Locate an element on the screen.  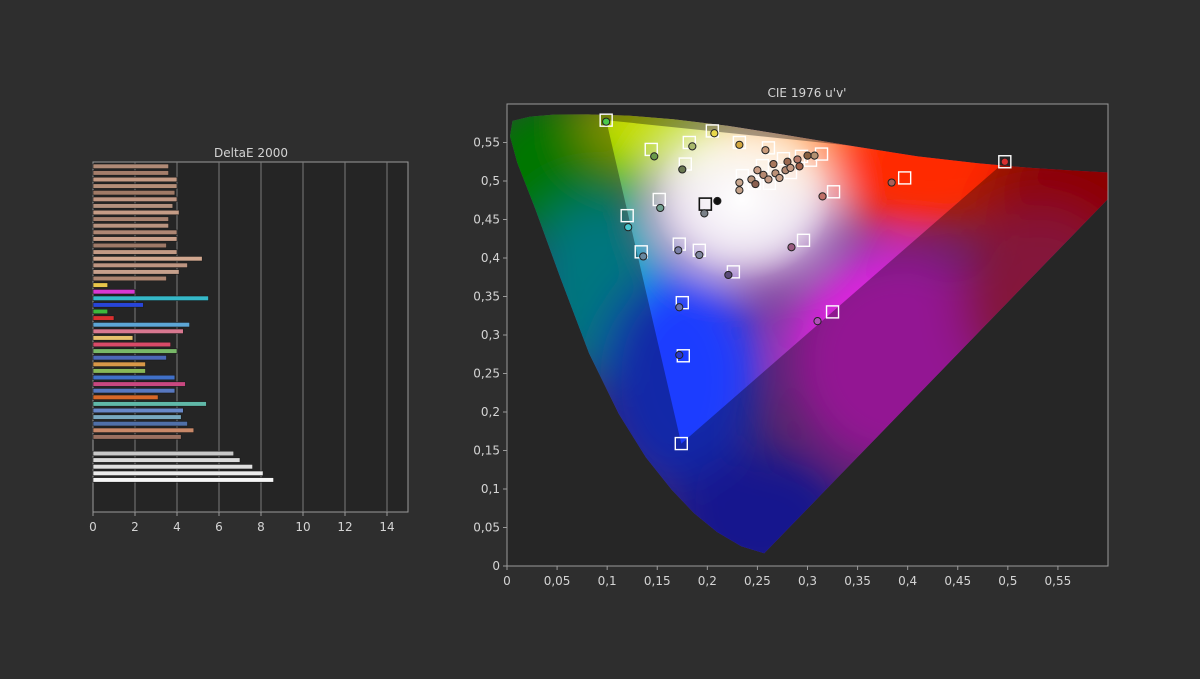
deltae-bars is located at coordinates (183, 323).